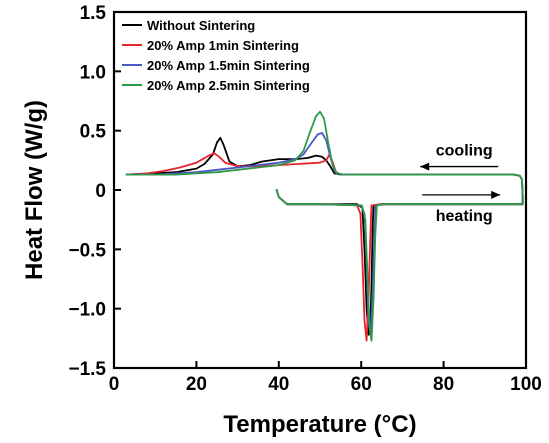  I want to click on legend-label-4: 20% Amp 2.5min Sintering, so click(228, 85).